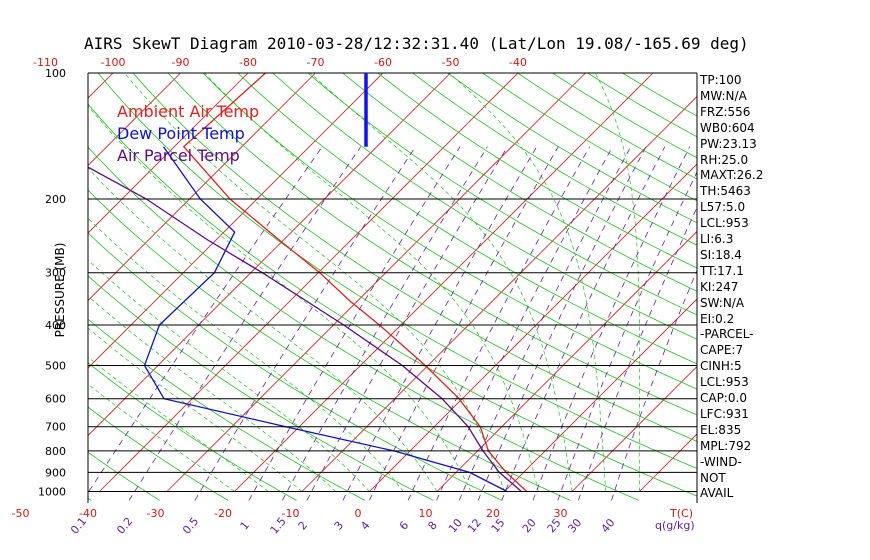 The image size is (870, 560). What do you see at coordinates (245, 526) in the screenshot?
I see `mixing-ratio-tick-label: 1` at bounding box center [245, 526].